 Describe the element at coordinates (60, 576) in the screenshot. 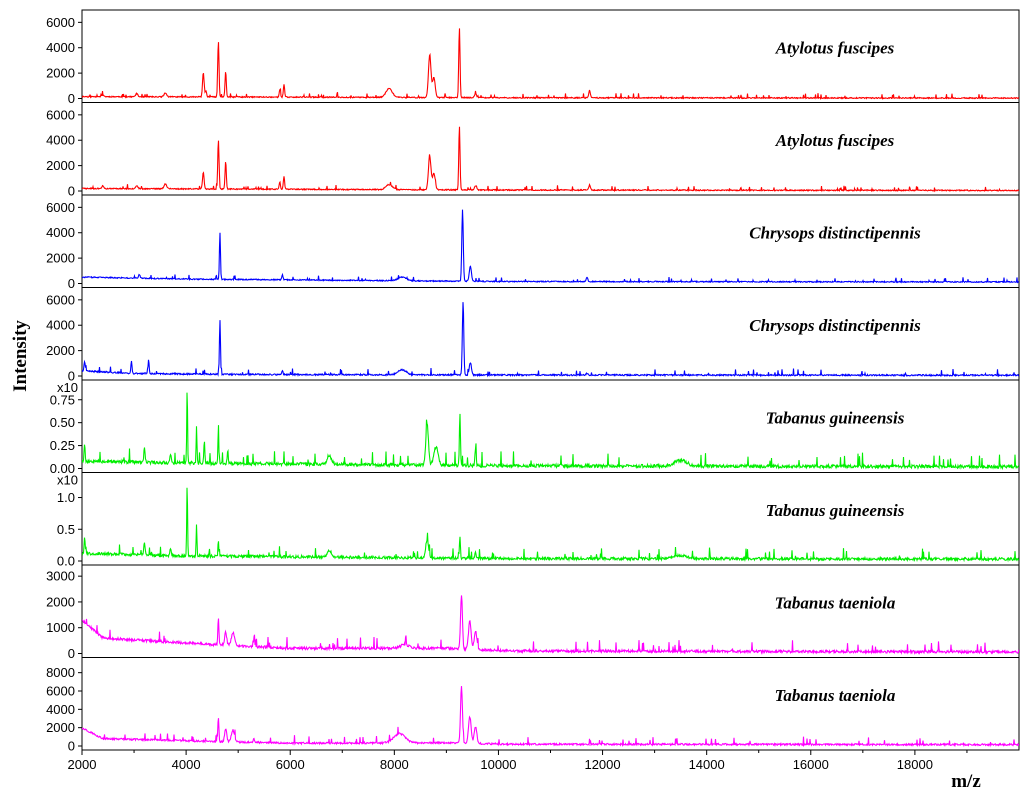

I see `y-tick-label: 3000` at that location.